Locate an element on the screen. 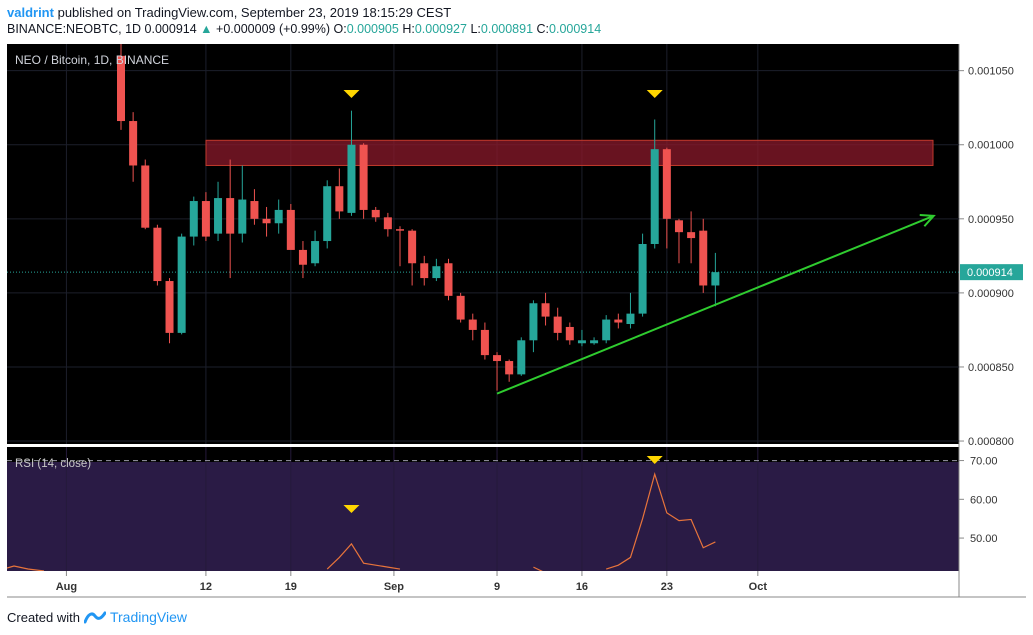  time-tick-label: 12 is located at coordinates (206, 587).